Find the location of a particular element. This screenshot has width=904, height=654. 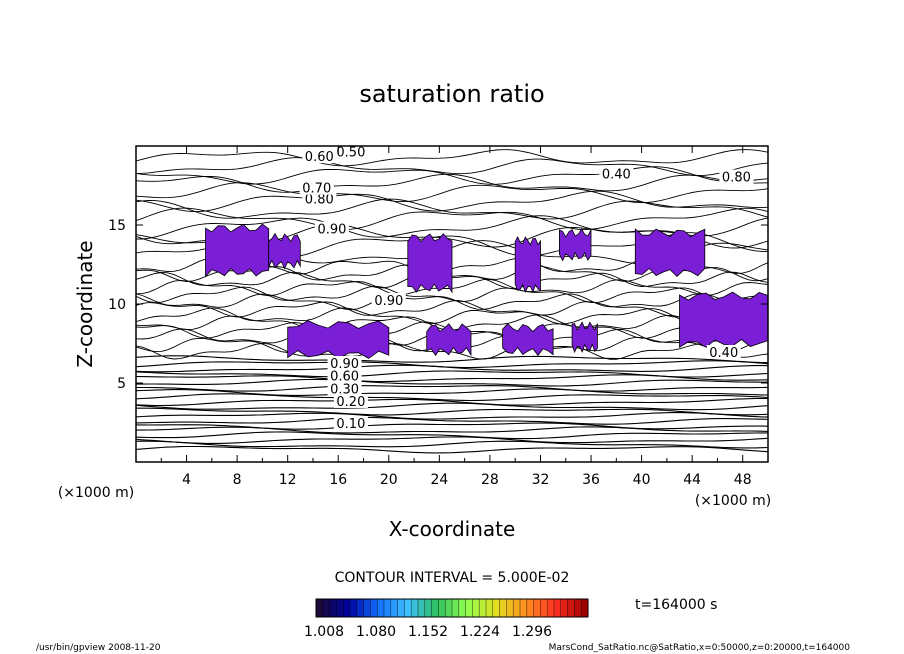

x-tick-label: 24 is located at coordinates (439, 480).